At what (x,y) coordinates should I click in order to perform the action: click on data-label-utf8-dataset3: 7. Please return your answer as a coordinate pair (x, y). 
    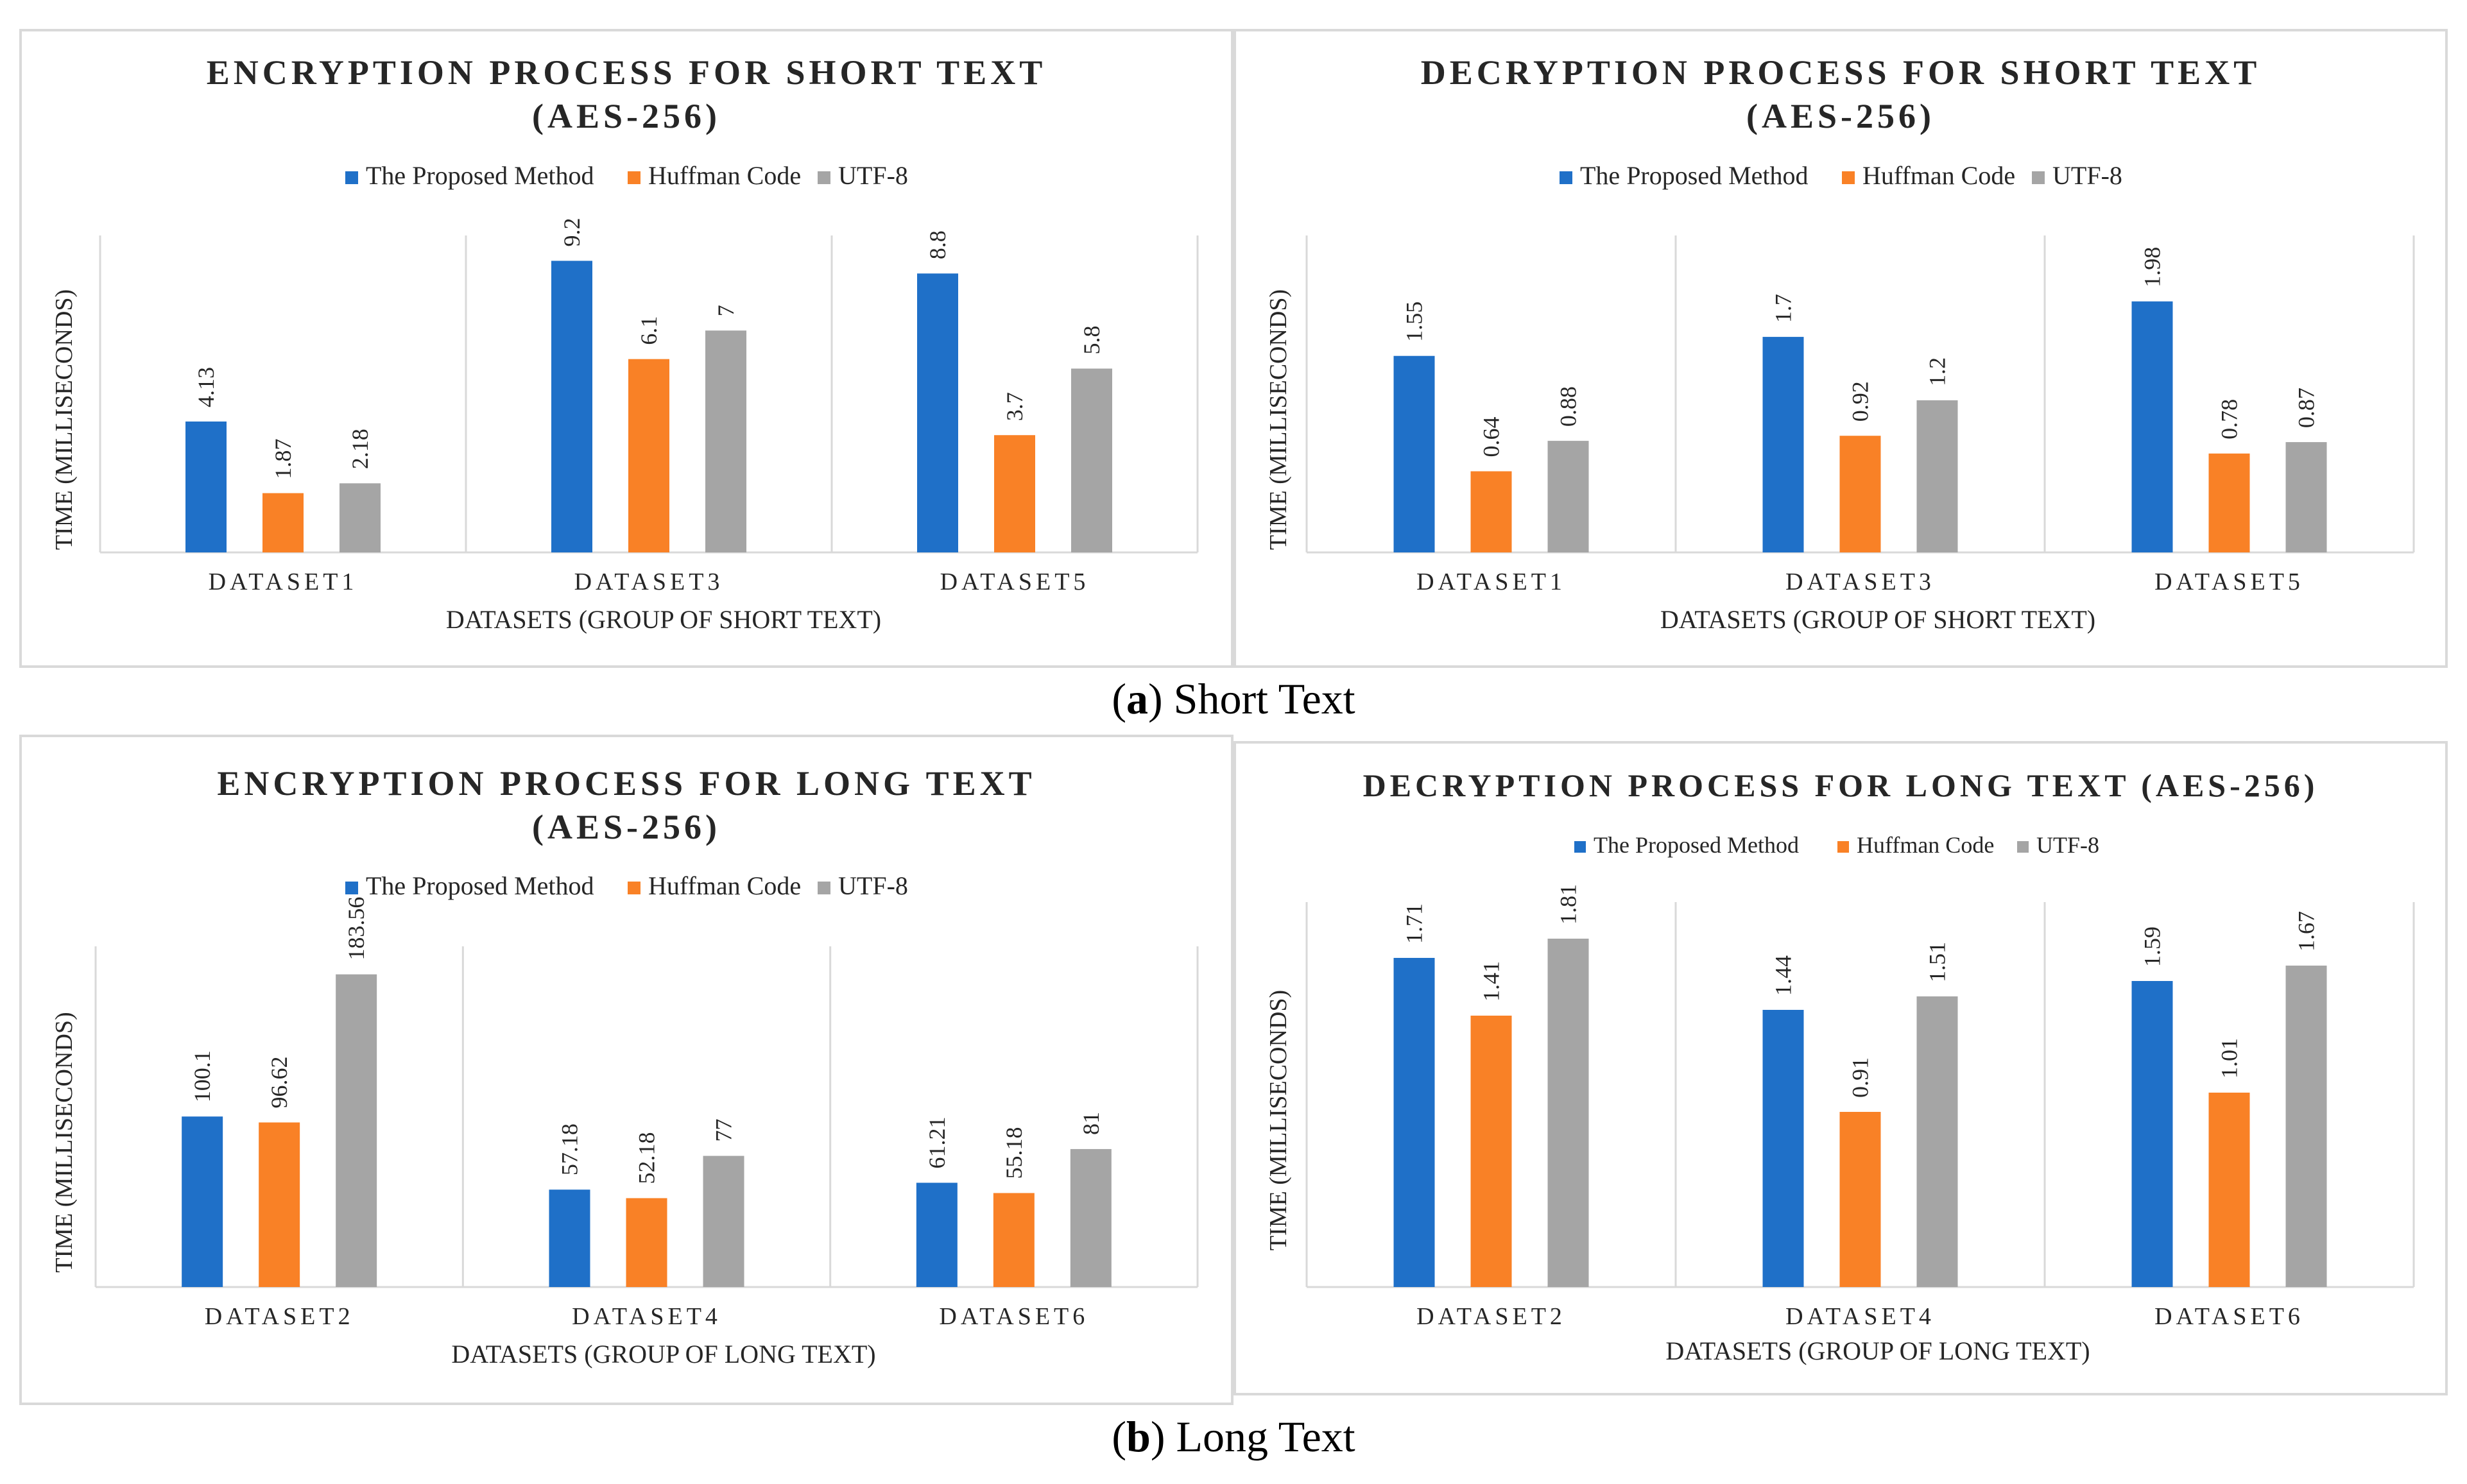
    Looking at the image, I should click on (726, 311).